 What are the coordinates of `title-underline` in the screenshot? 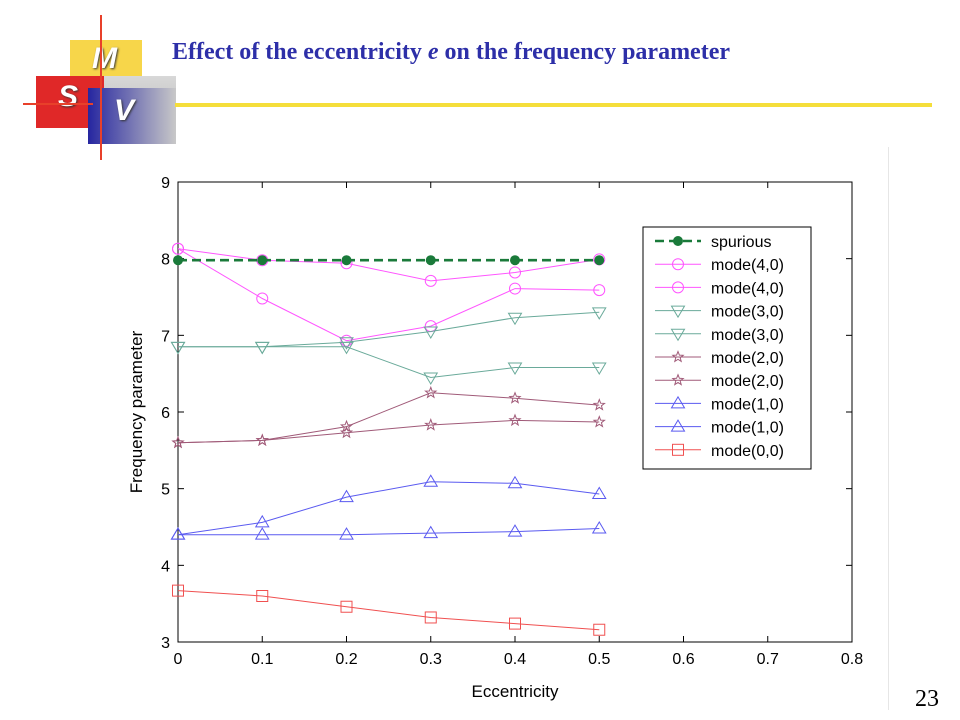 It's located at (553, 105).